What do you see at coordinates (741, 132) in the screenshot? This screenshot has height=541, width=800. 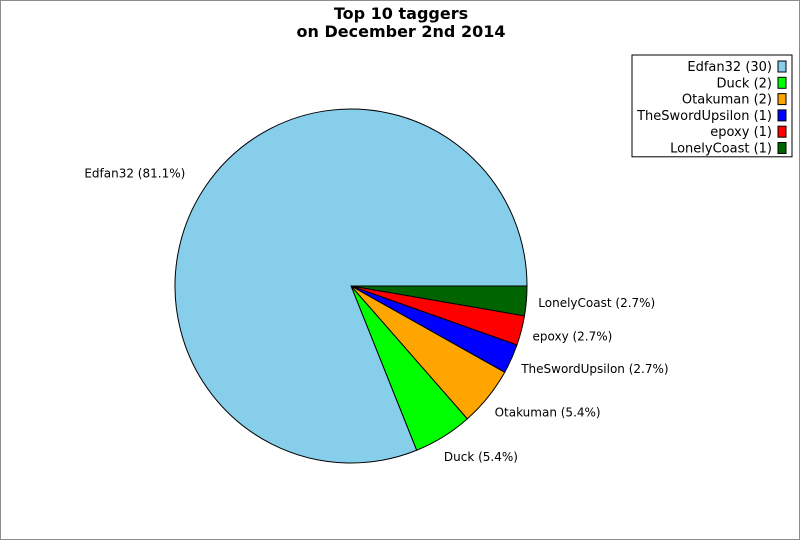 I see `legend-label-epoxy: epoxy (1)` at bounding box center [741, 132].